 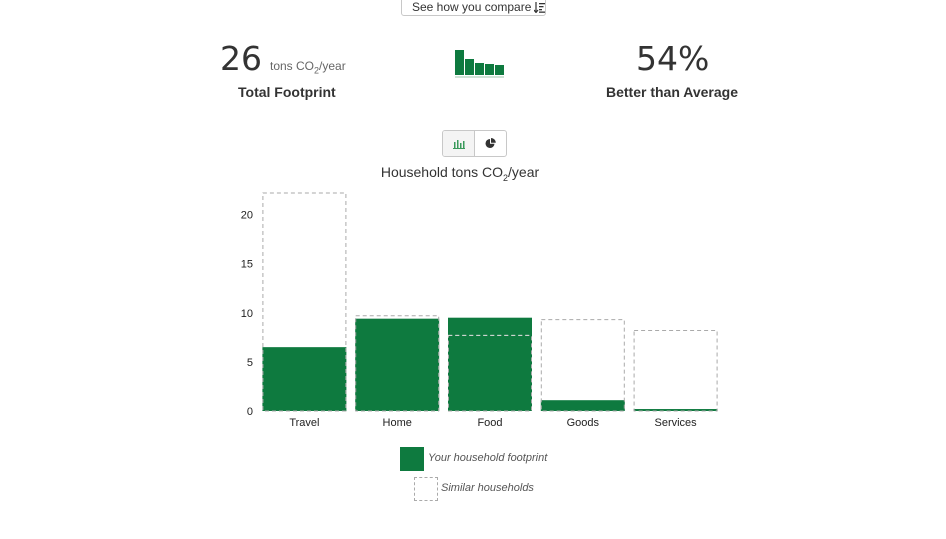 I want to click on total-footprint-value: 26, so click(x=241, y=58).